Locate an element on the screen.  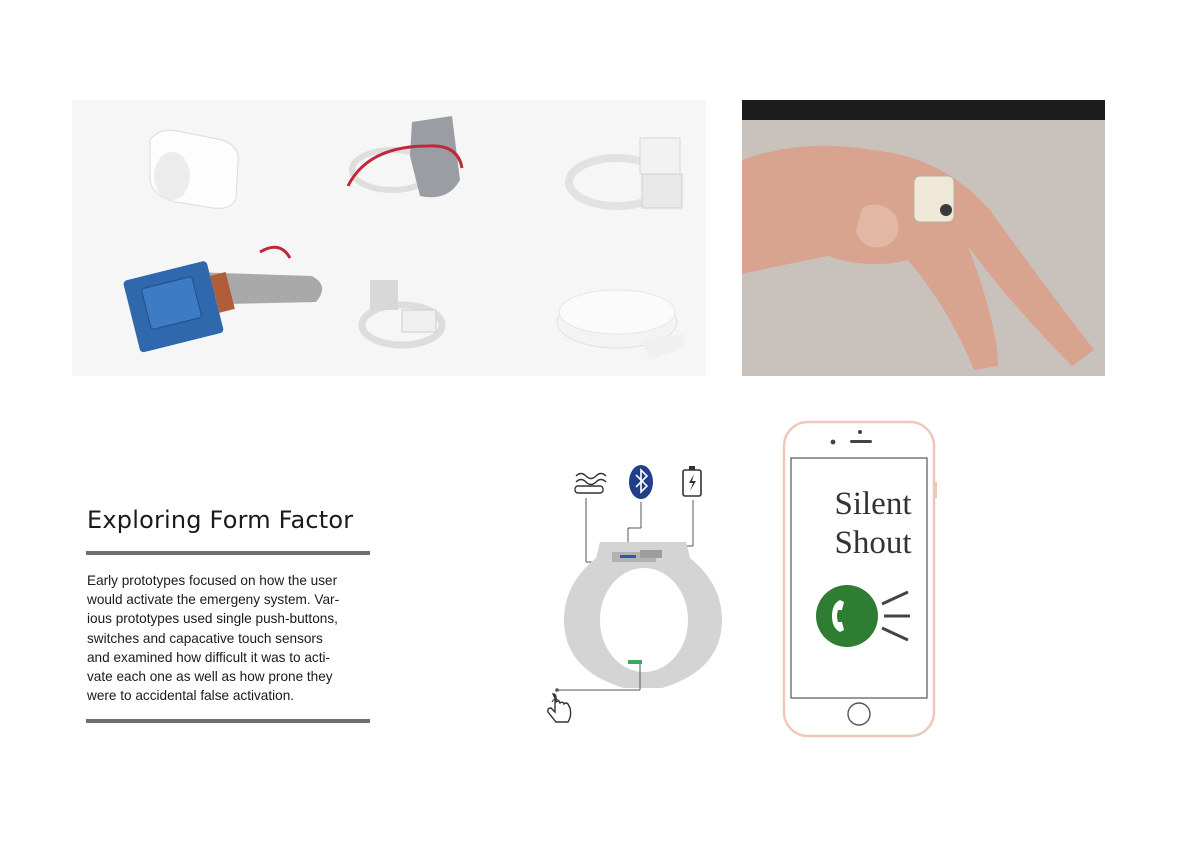
phone-frame is located at coordinates (859, 579).